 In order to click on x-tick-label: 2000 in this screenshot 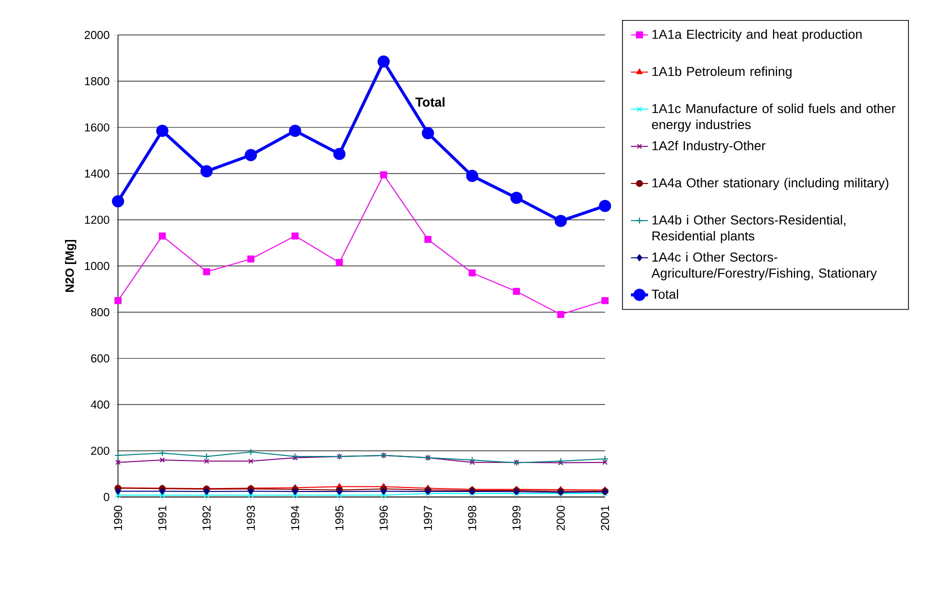, I will do `click(560, 518)`.